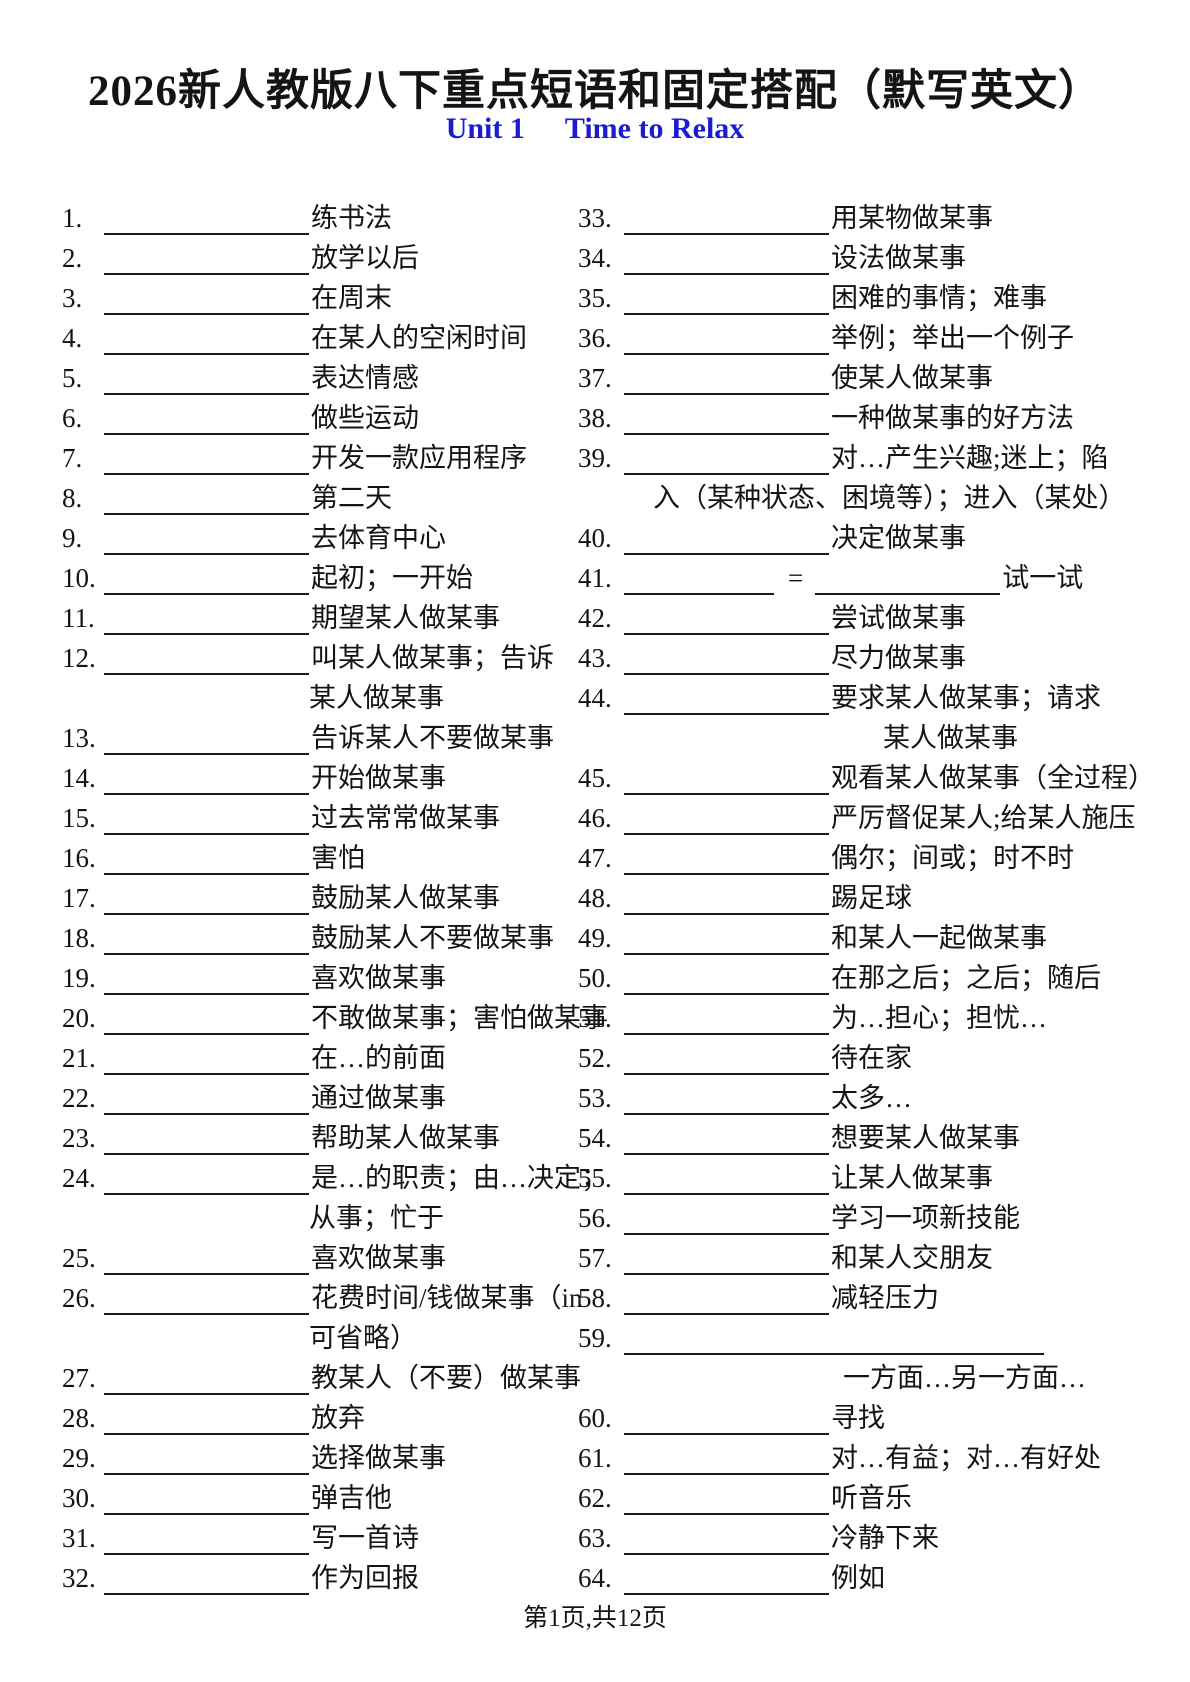 The image size is (1190, 1682). I want to click on chinese-gloss: 踢足球, so click(871, 898).